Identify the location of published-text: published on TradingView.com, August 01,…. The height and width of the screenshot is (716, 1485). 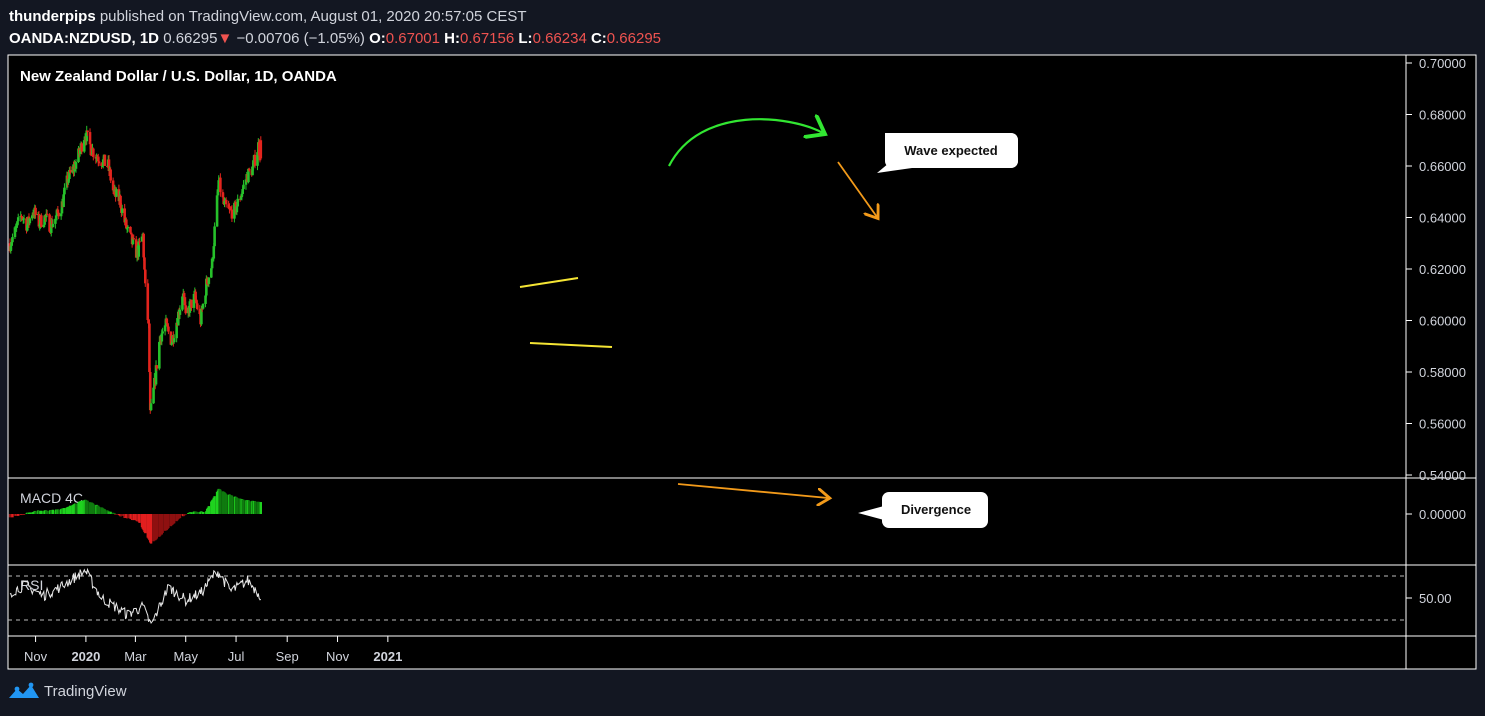
(313, 16).